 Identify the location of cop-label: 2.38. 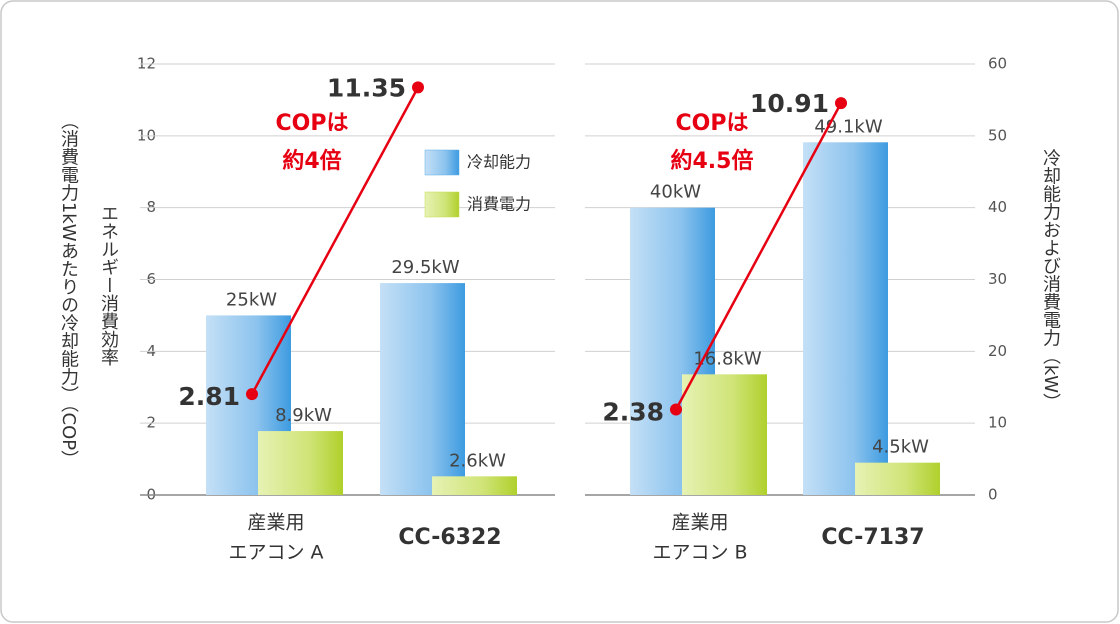
(633, 412).